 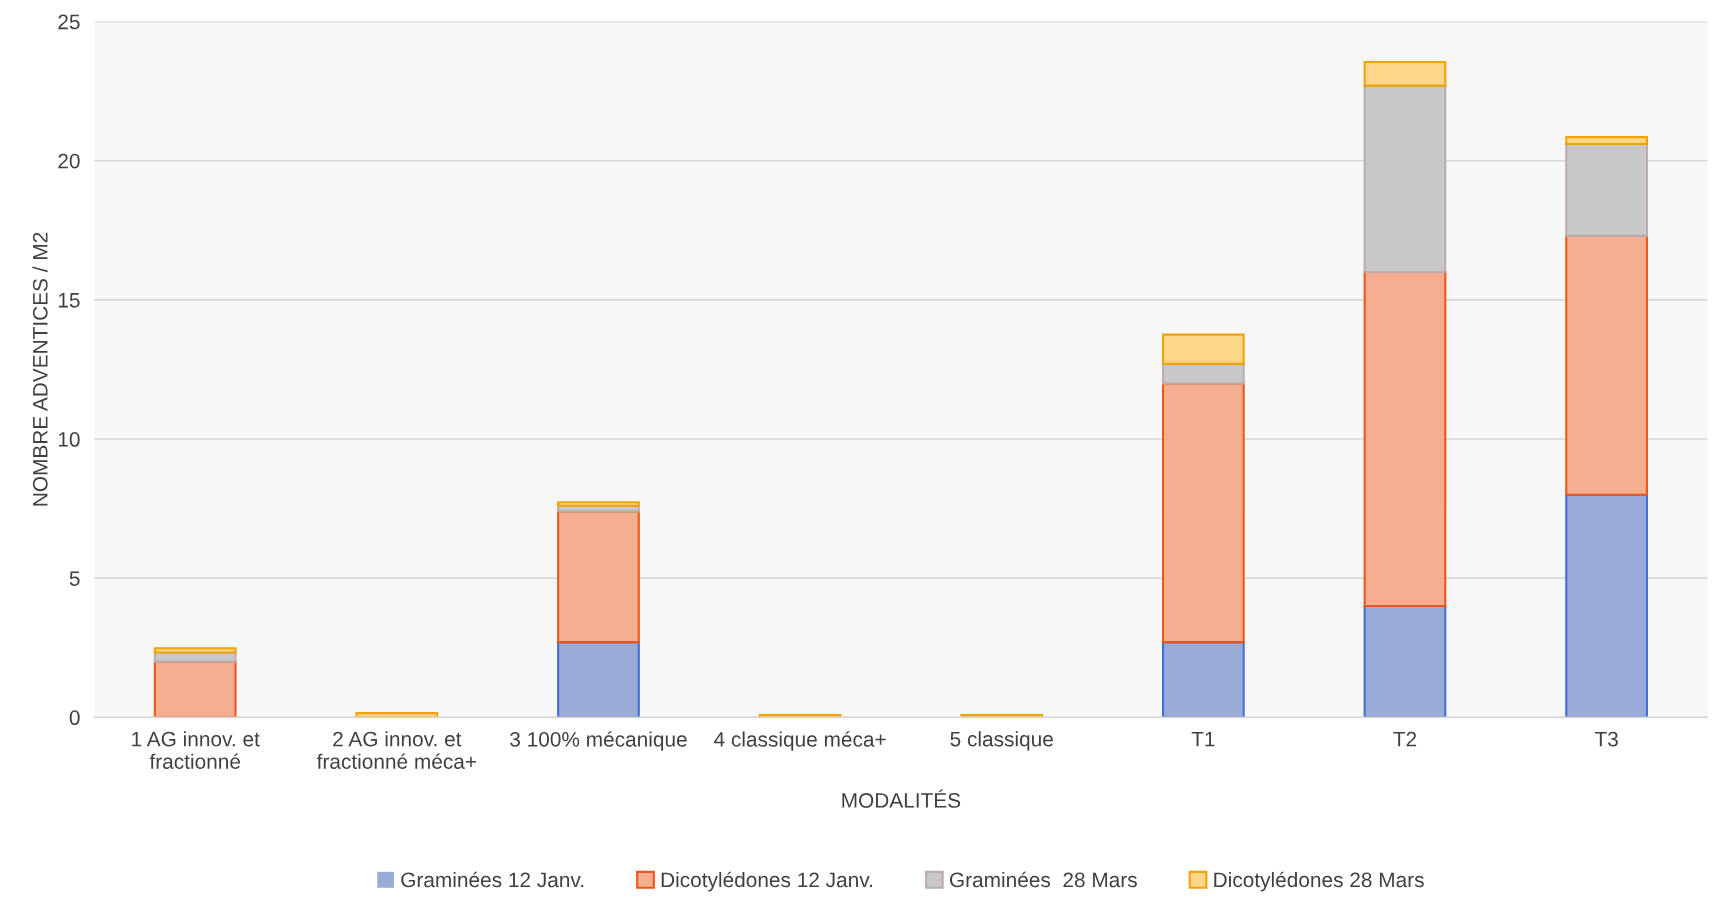 What do you see at coordinates (74, 578) in the screenshot?
I see `y-tick-label: 5` at bounding box center [74, 578].